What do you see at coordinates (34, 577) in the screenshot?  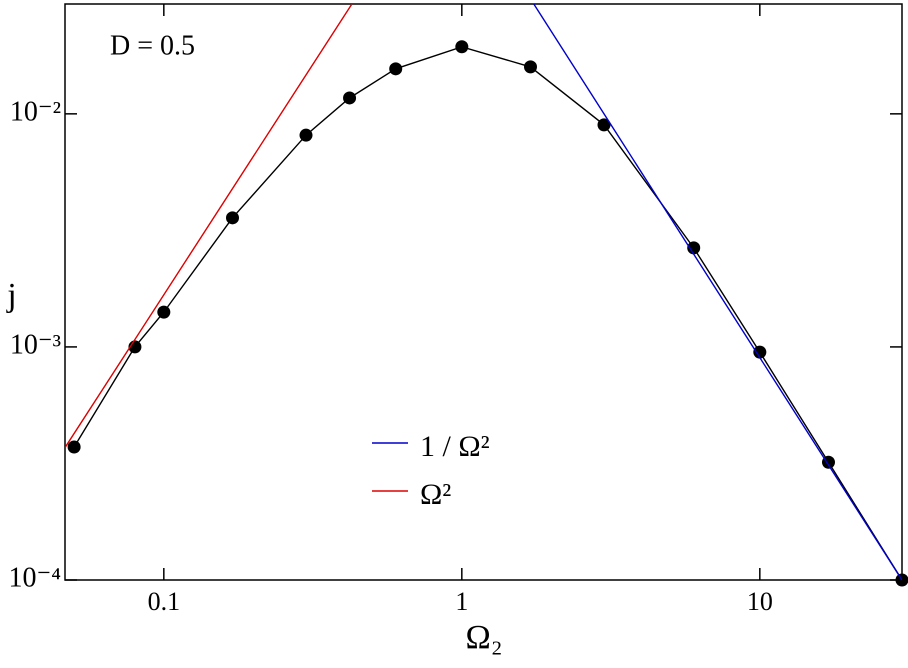 I see `y-tick-label: 10⁻⁴` at bounding box center [34, 577].